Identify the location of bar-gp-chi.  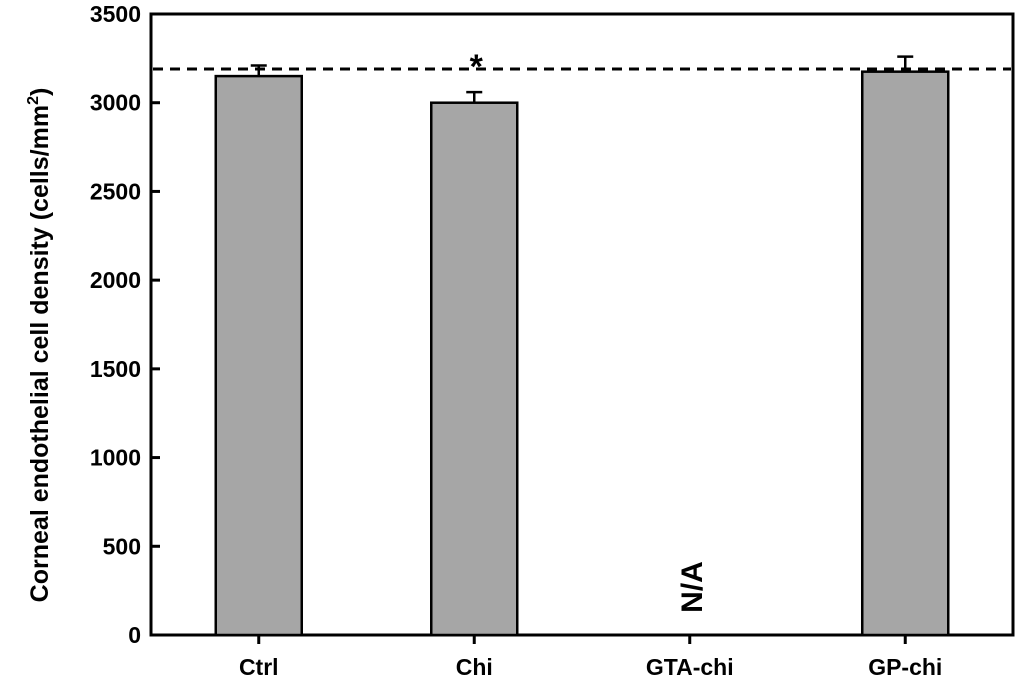
(905, 353).